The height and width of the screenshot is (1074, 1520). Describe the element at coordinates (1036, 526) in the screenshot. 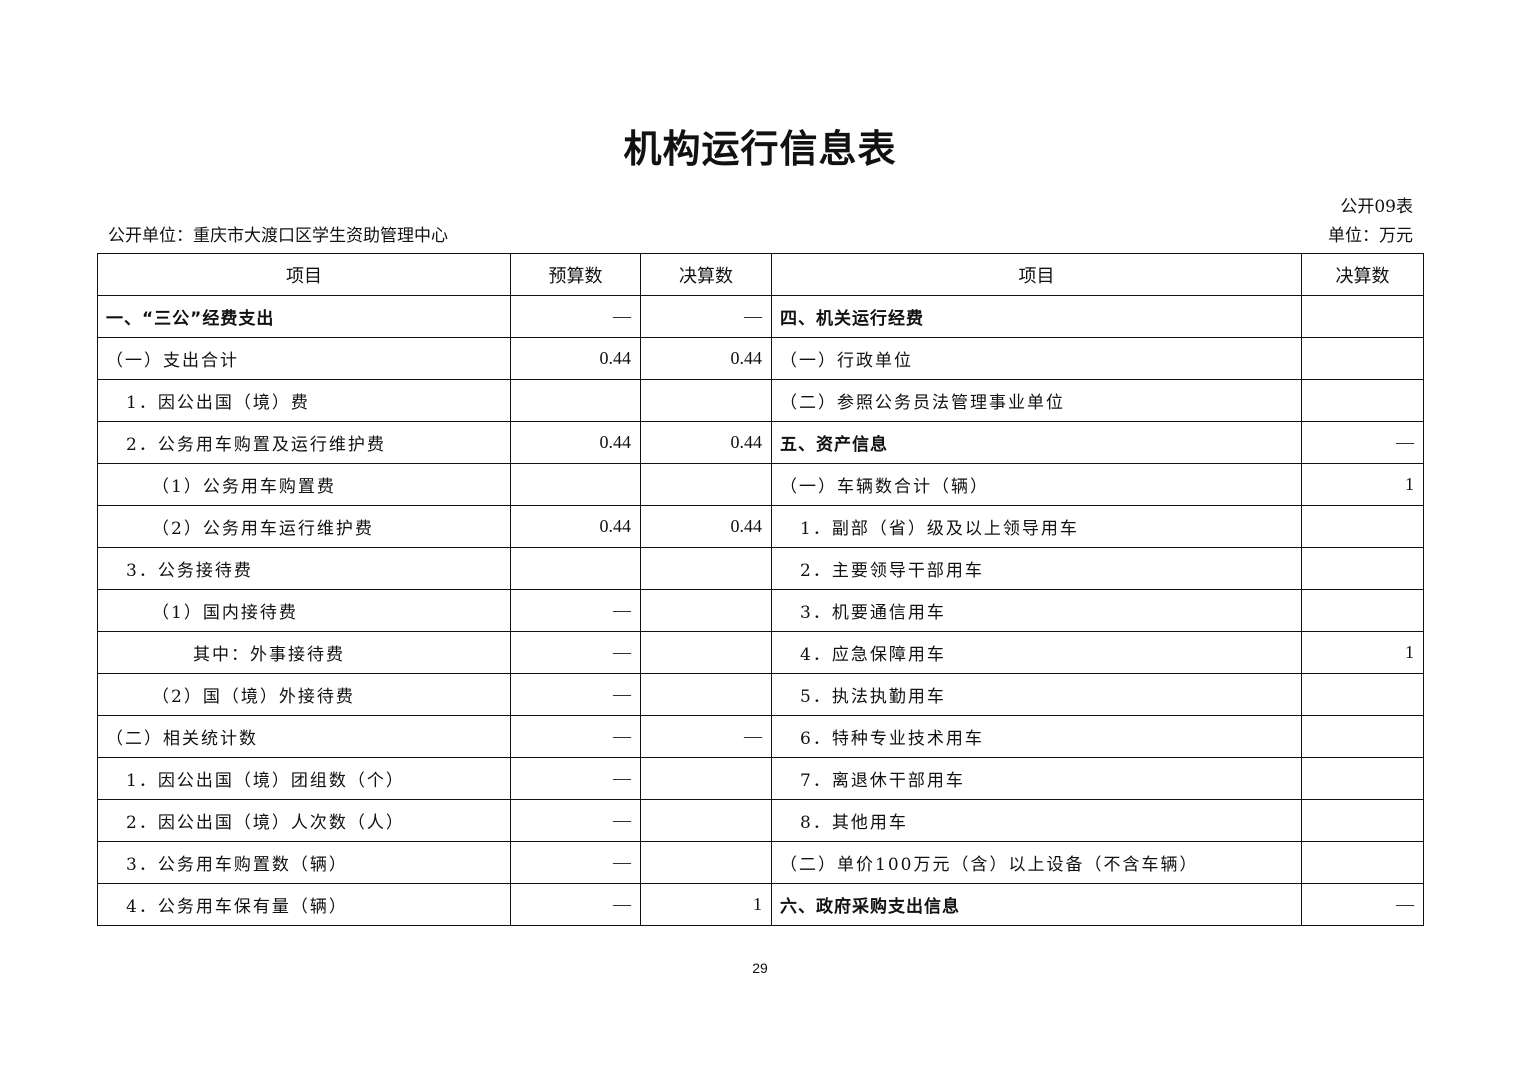

I see `right-item-cell: 1．副部（省）级及以上领导用车` at that location.